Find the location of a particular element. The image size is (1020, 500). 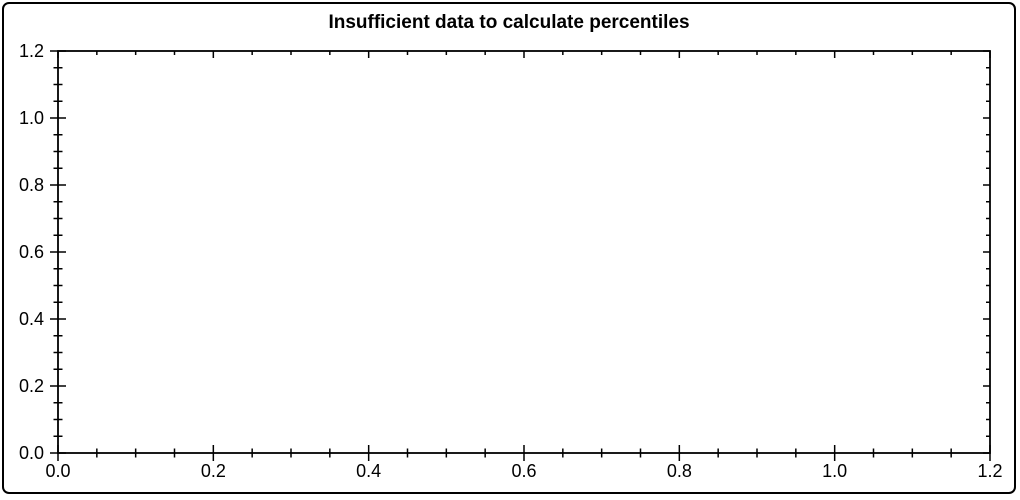

y-tick-label: 0.0 is located at coordinates (31, 453).